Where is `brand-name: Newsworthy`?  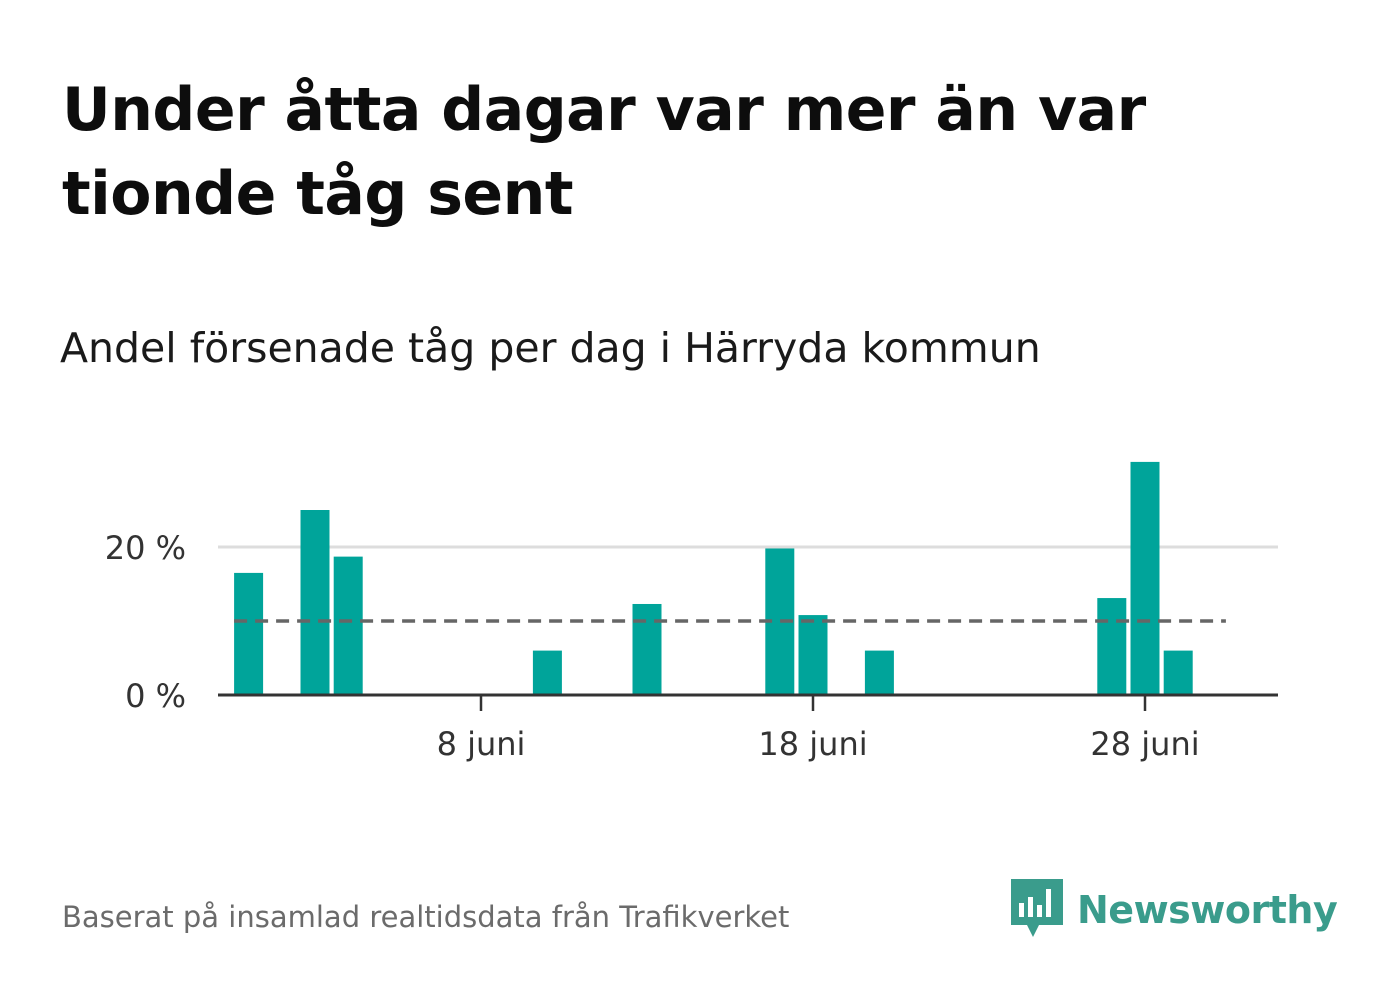
brand-name: Newsworthy is located at coordinates (1207, 910).